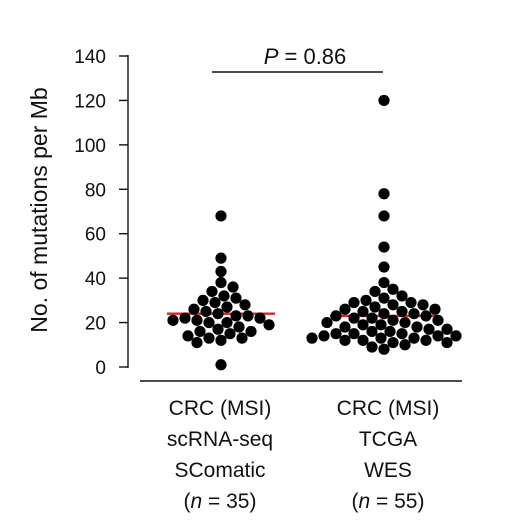 This screenshot has height=527, width=525. I want to click on category-n: (n = 55), so click(388, 501).